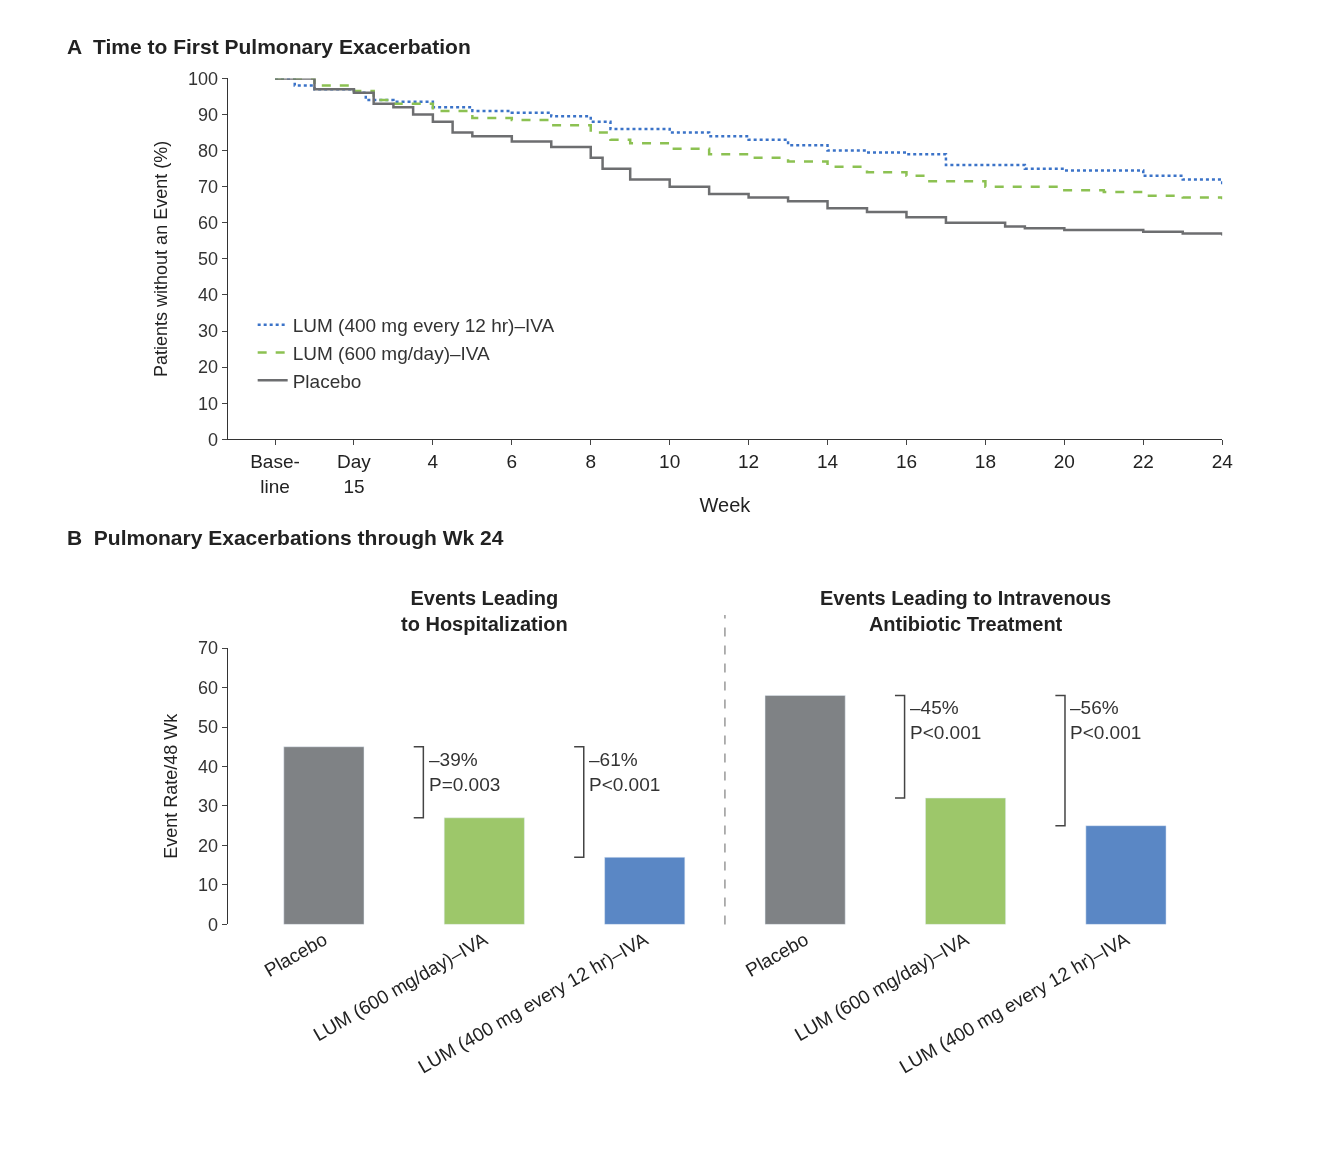 This screenshot has height=1172, width=1331. I want to click on chart-title: B Pulmonary Exacerbations through Wk 24, so click(285, 537).